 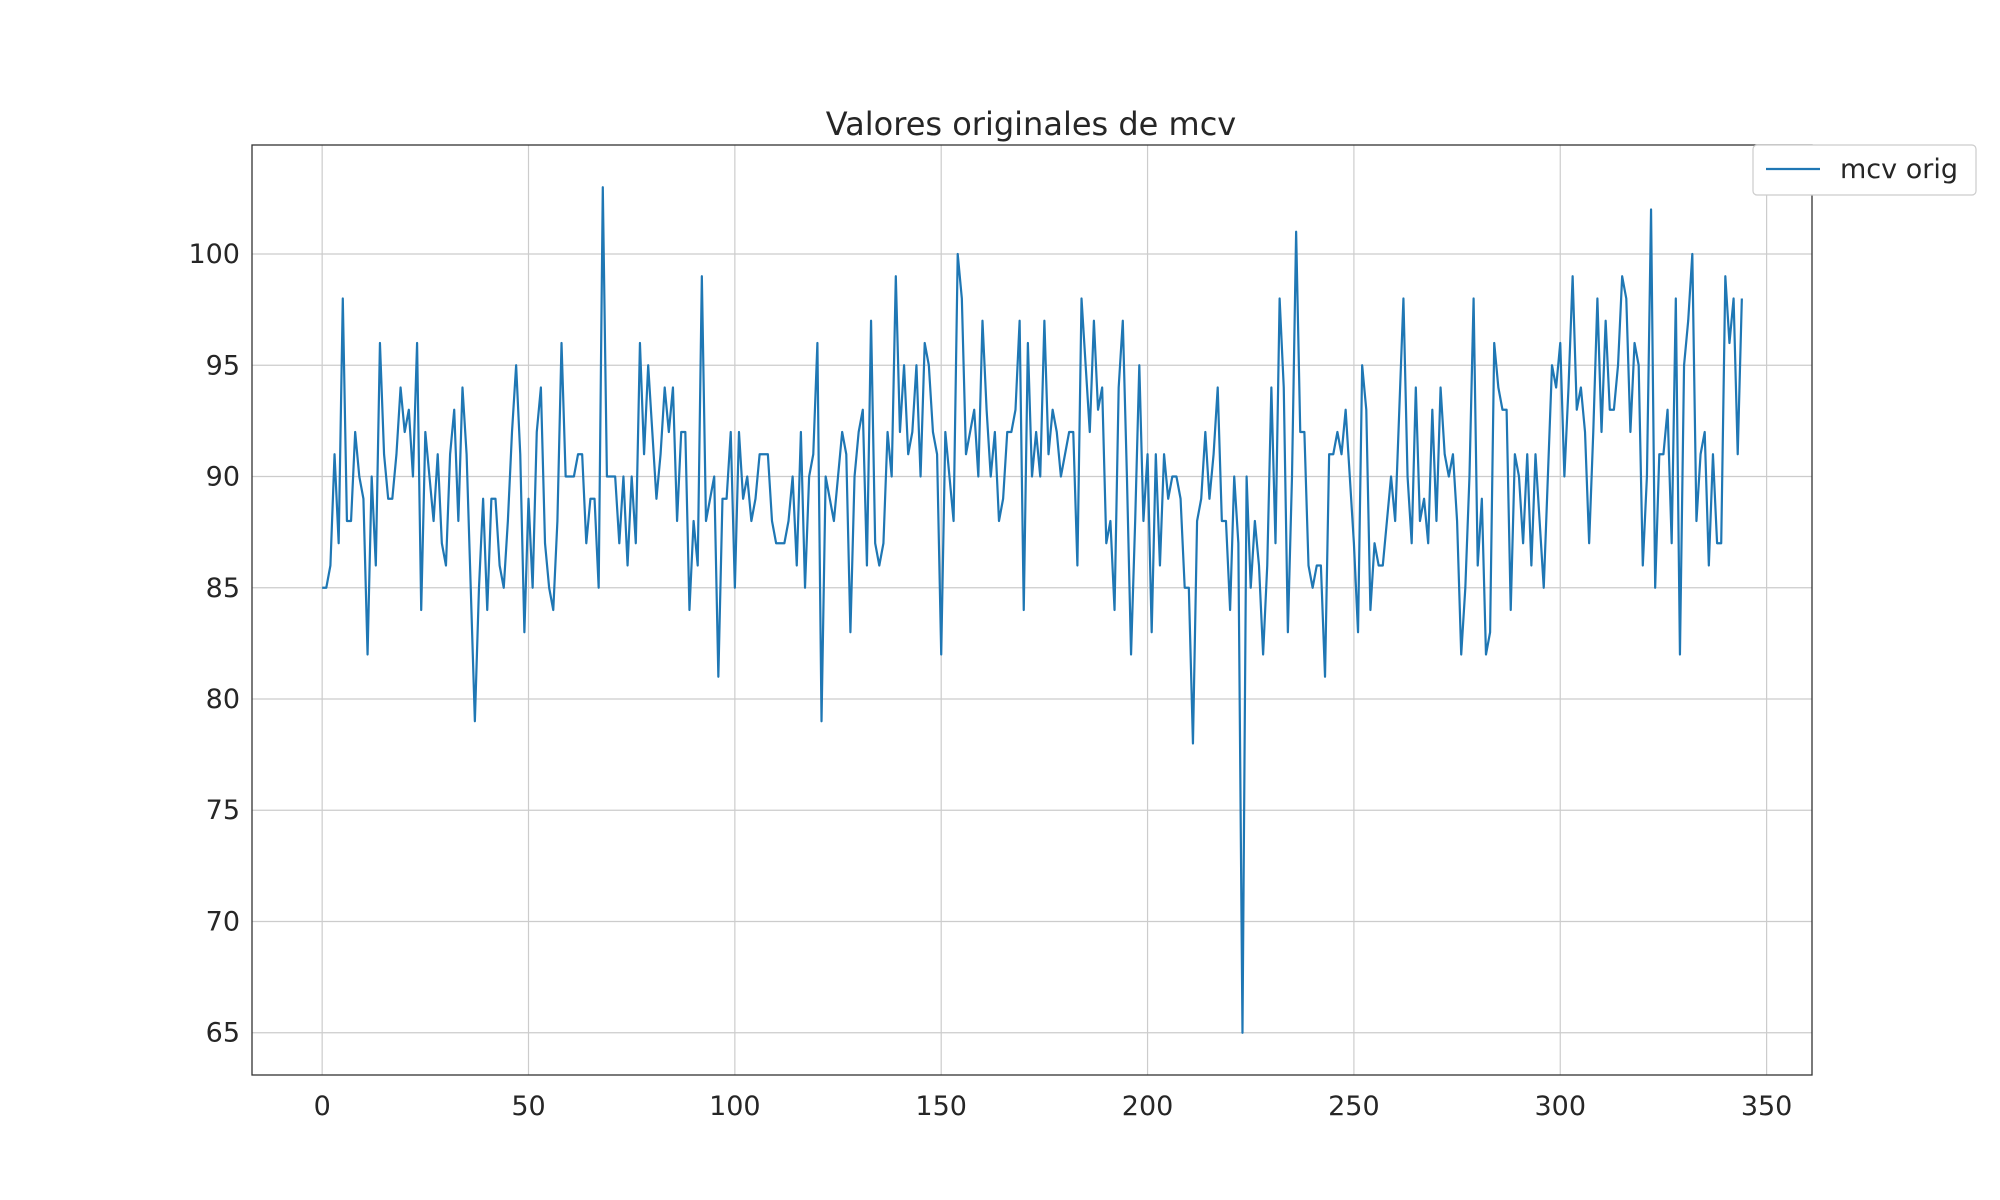 I want to click on y-tick-label-65: 65, so click(x=223, y=1033).